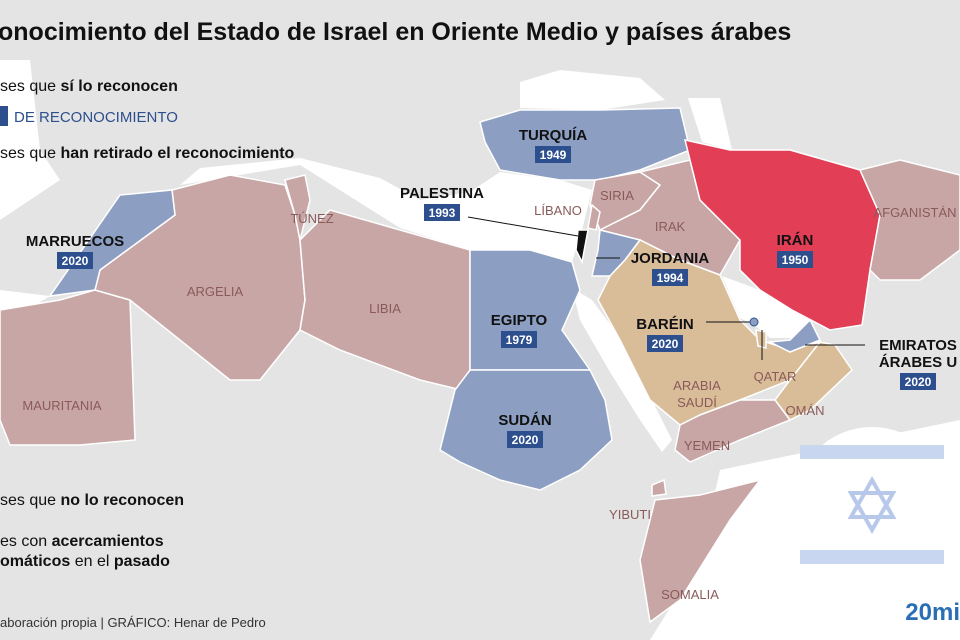  I want to click on country-name: LIBIA, so click(385, 308).